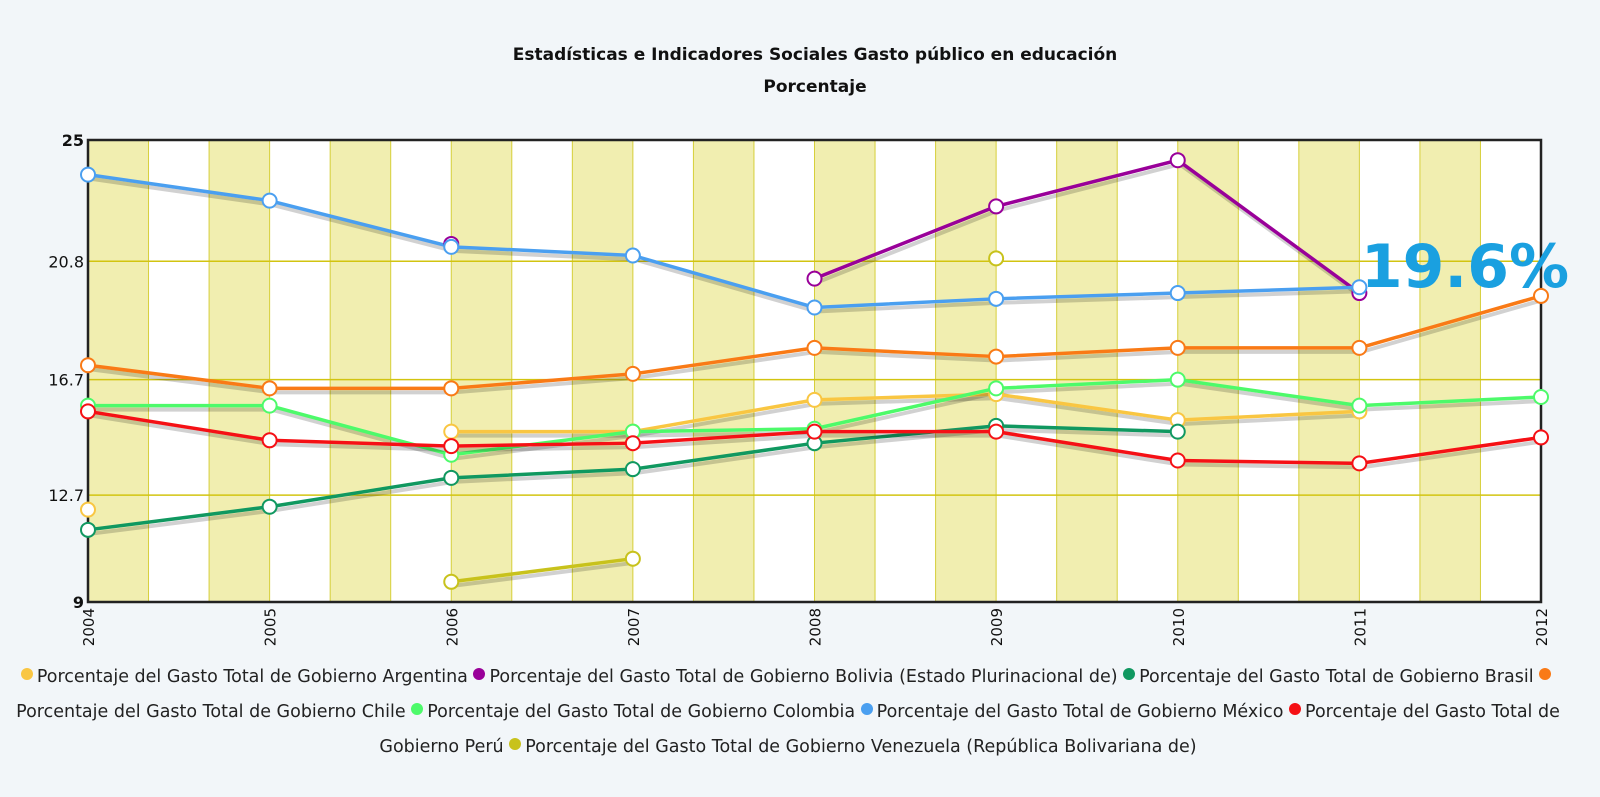 This screenshot has width=1600, height=797. Describe the element at coordinates (1360, 627) in the screenshot. I see `x-tick-label: 2011` at that location.